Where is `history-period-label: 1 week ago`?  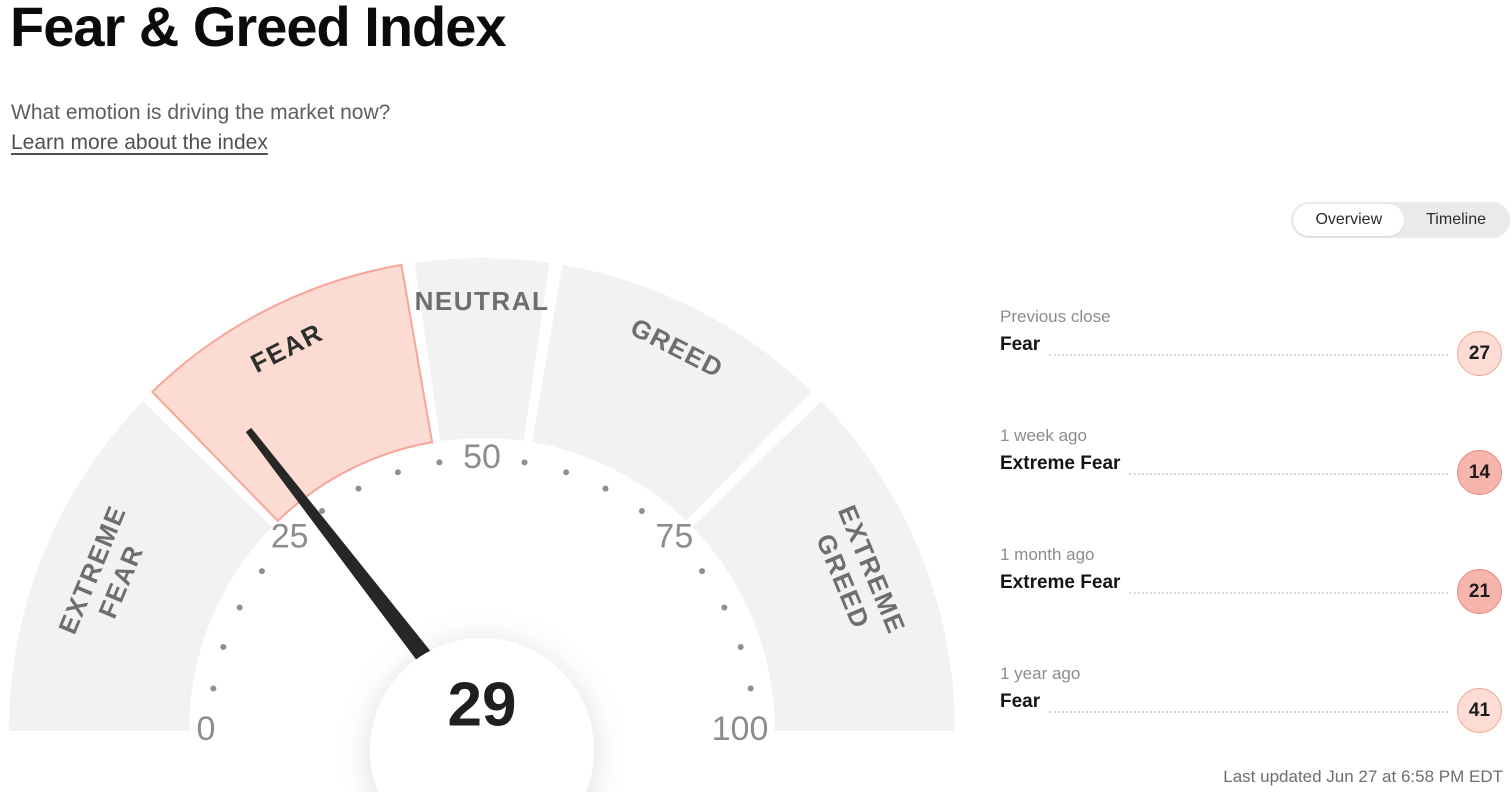 history-period-label: 1 week ago is located at coordinates (1043, 435).